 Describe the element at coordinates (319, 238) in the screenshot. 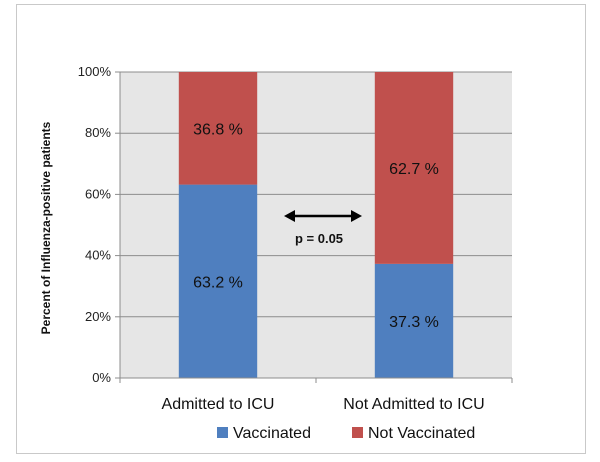

I see `p-value-annotation: p = 0.05` at that location.